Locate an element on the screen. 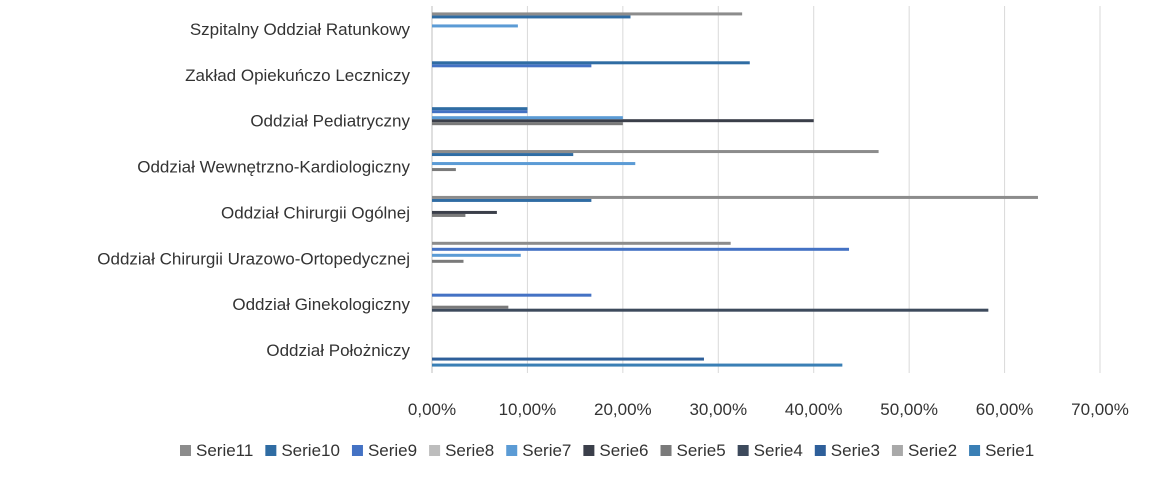 The height and width of the screenshot is (486, 1153). legend-item: Serie3 is located at coordinates (847, 450).